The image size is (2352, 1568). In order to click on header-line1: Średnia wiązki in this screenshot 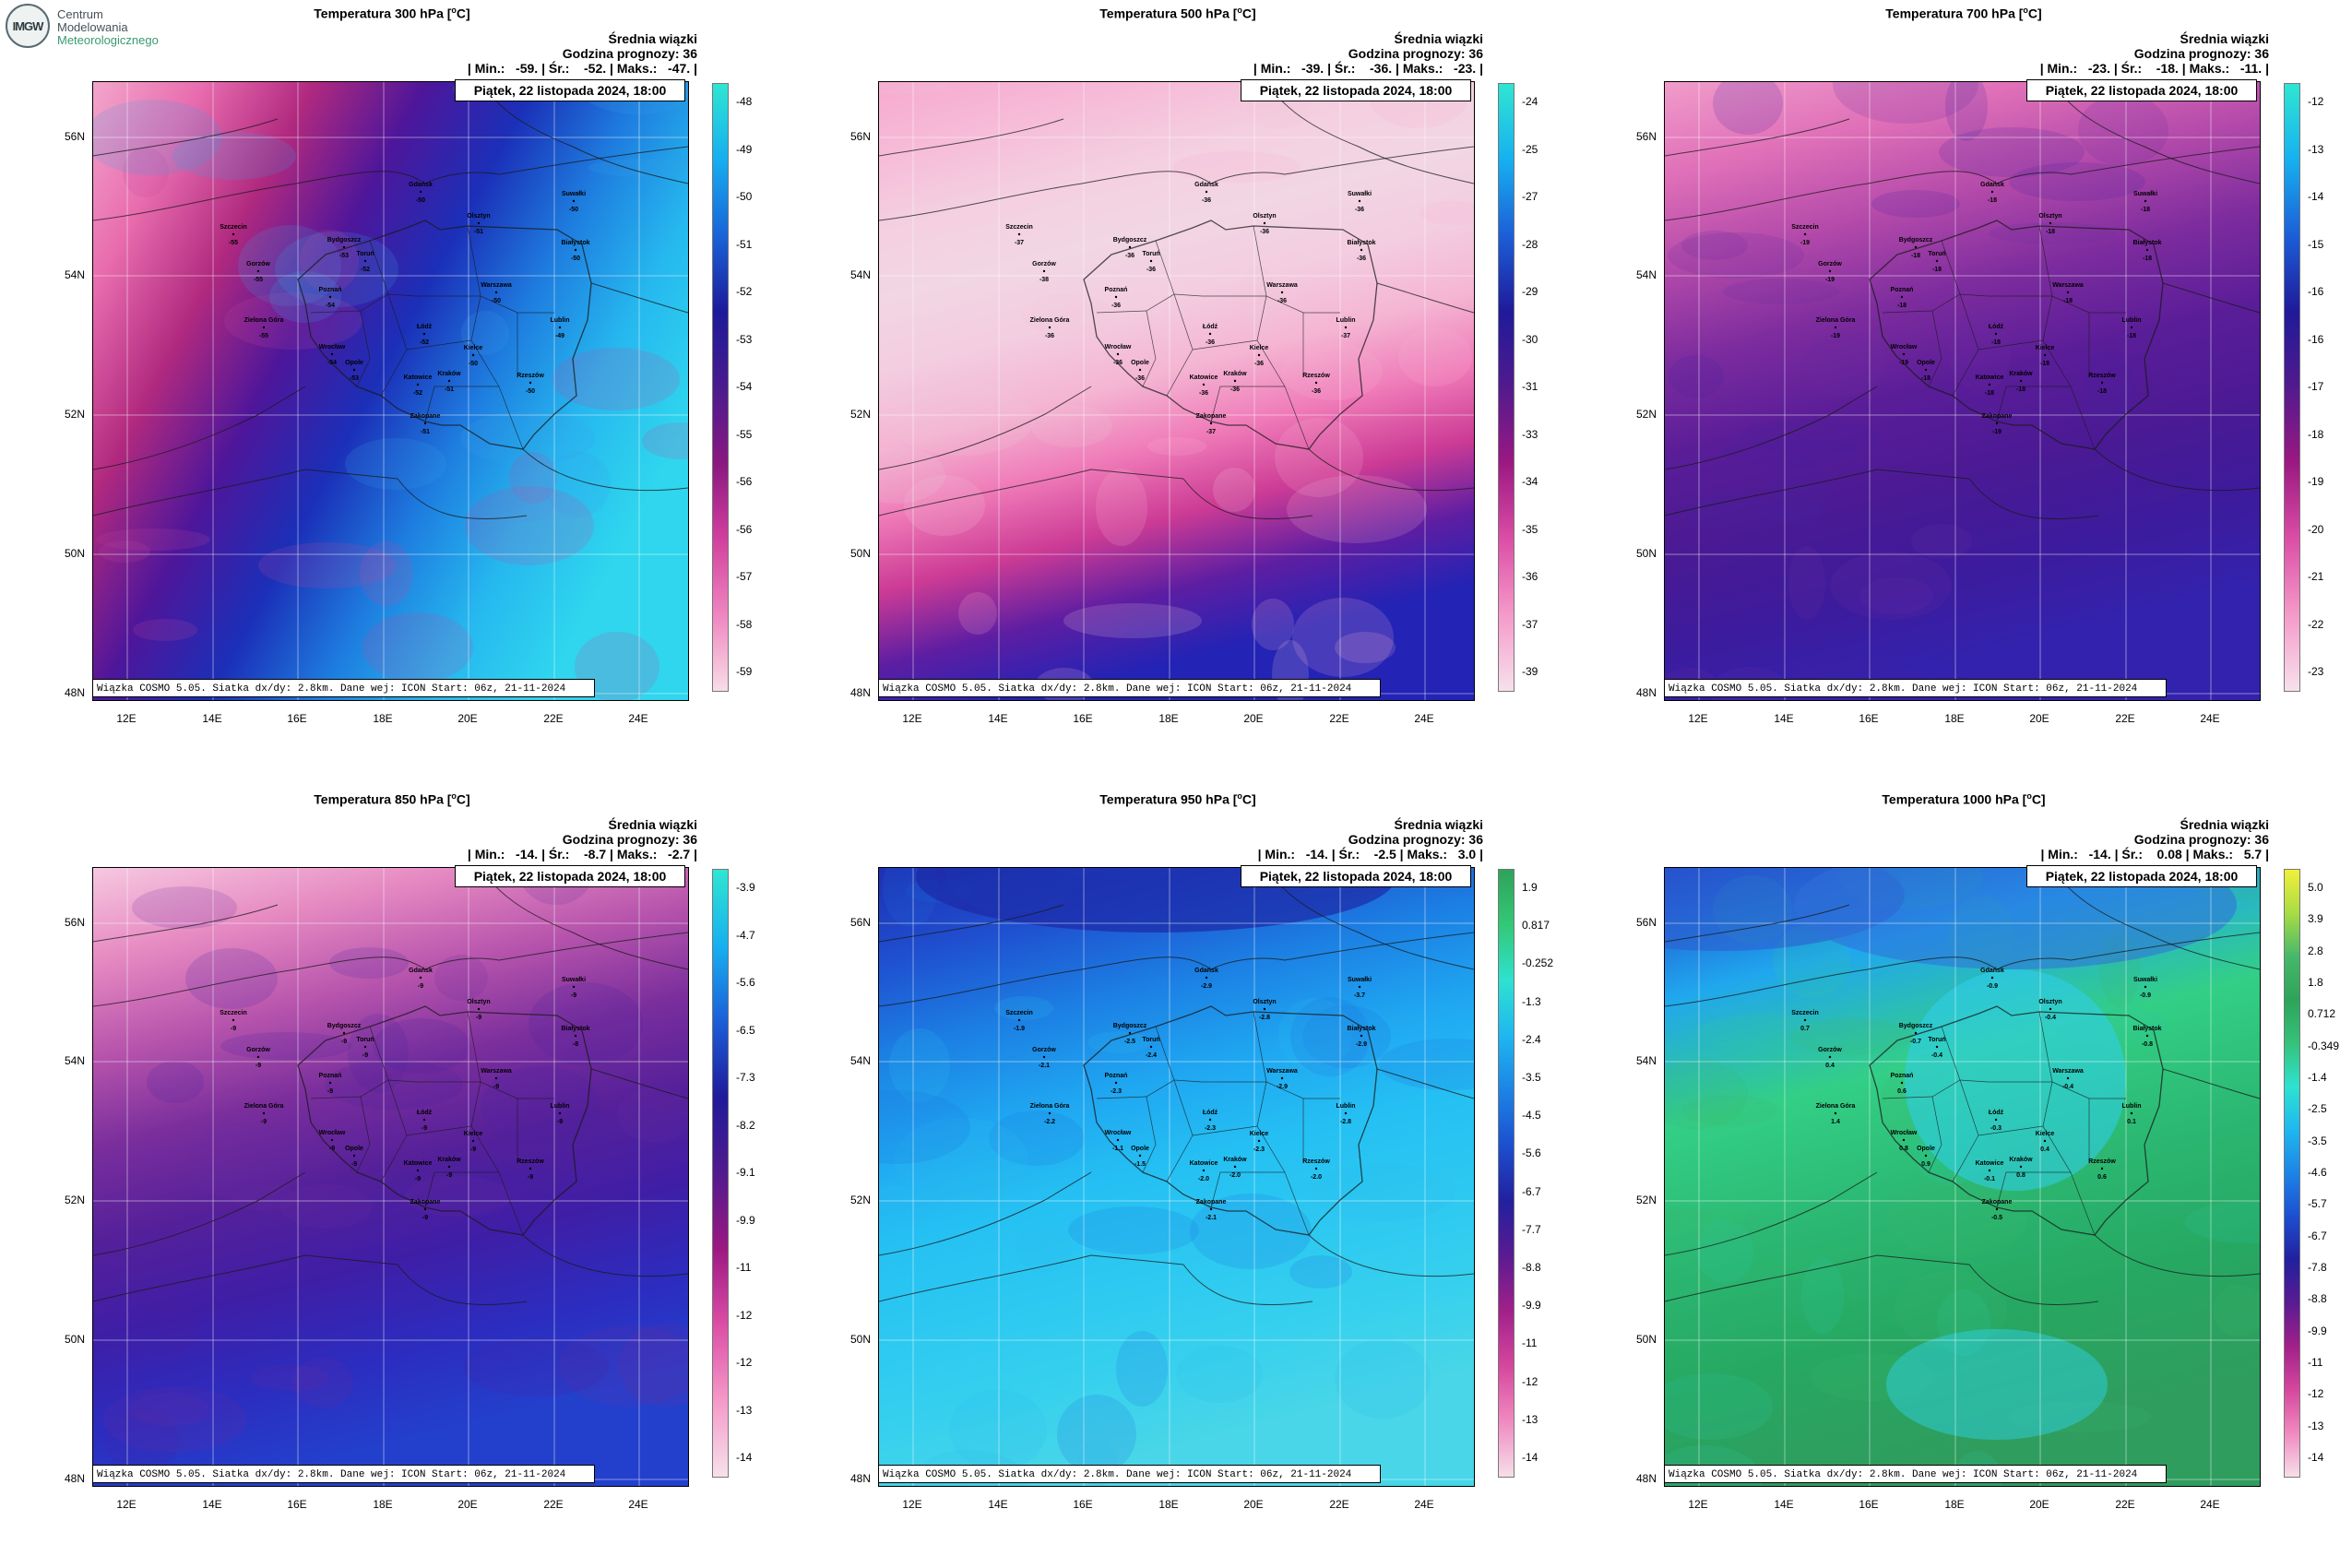, I will do `click(2224, 824)`.